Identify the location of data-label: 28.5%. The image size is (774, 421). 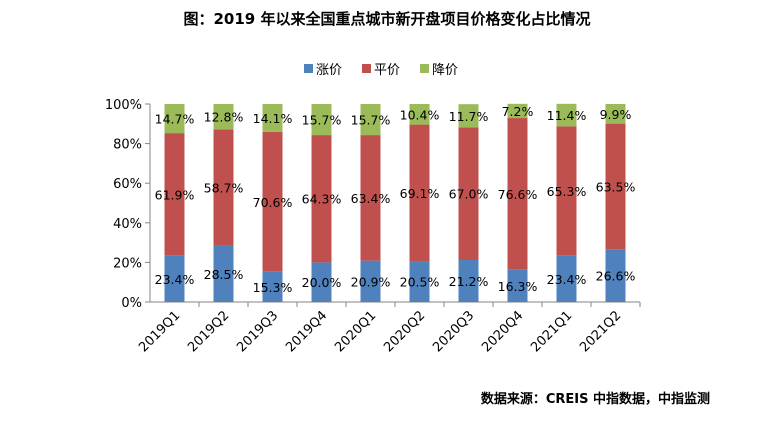
(224, 274).